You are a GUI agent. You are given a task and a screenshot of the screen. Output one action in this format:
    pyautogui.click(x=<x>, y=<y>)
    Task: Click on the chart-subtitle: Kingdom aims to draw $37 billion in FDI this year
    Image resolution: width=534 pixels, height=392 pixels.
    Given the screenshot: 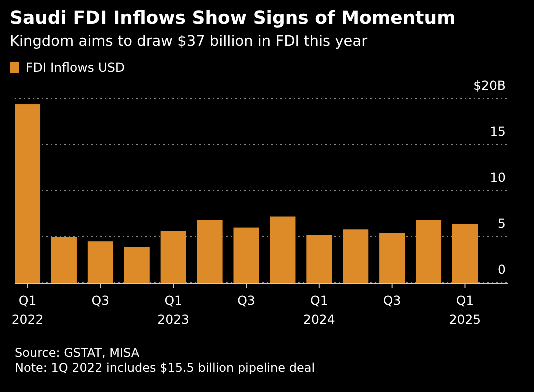 What is the action you would take?
    pyautogui.click(x=189, y=42)
    